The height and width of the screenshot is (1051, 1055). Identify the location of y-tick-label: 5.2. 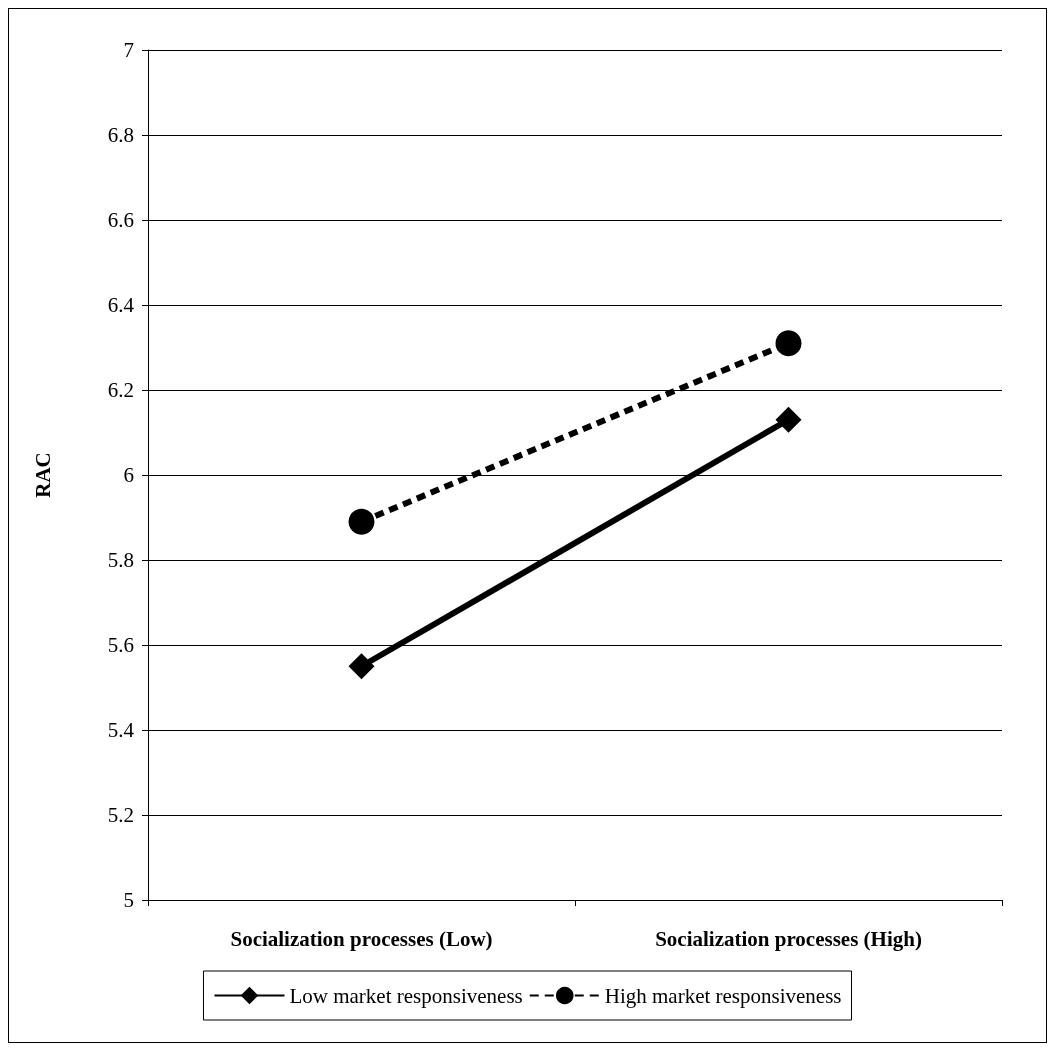
(120, 815).